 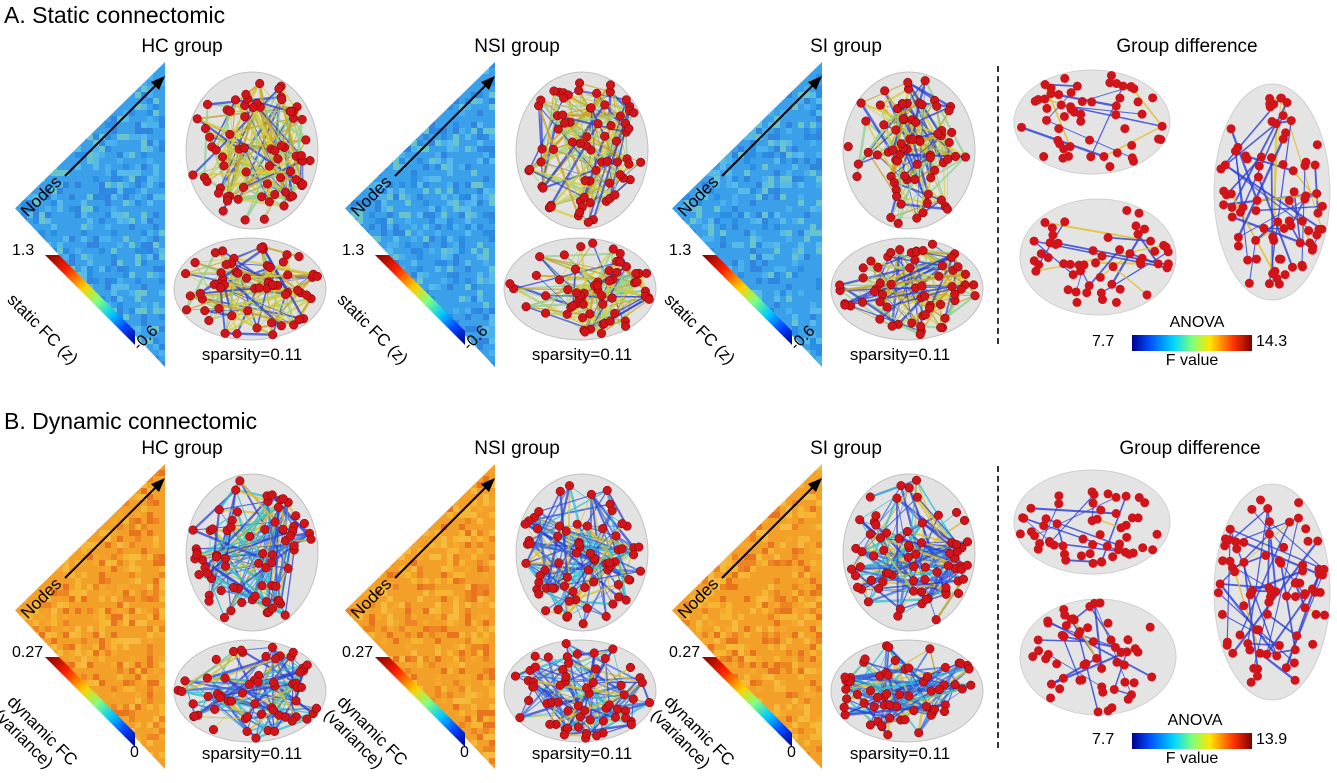 I want to click on brain-axial-dynamic-nsi, so click(x=582, y=552).